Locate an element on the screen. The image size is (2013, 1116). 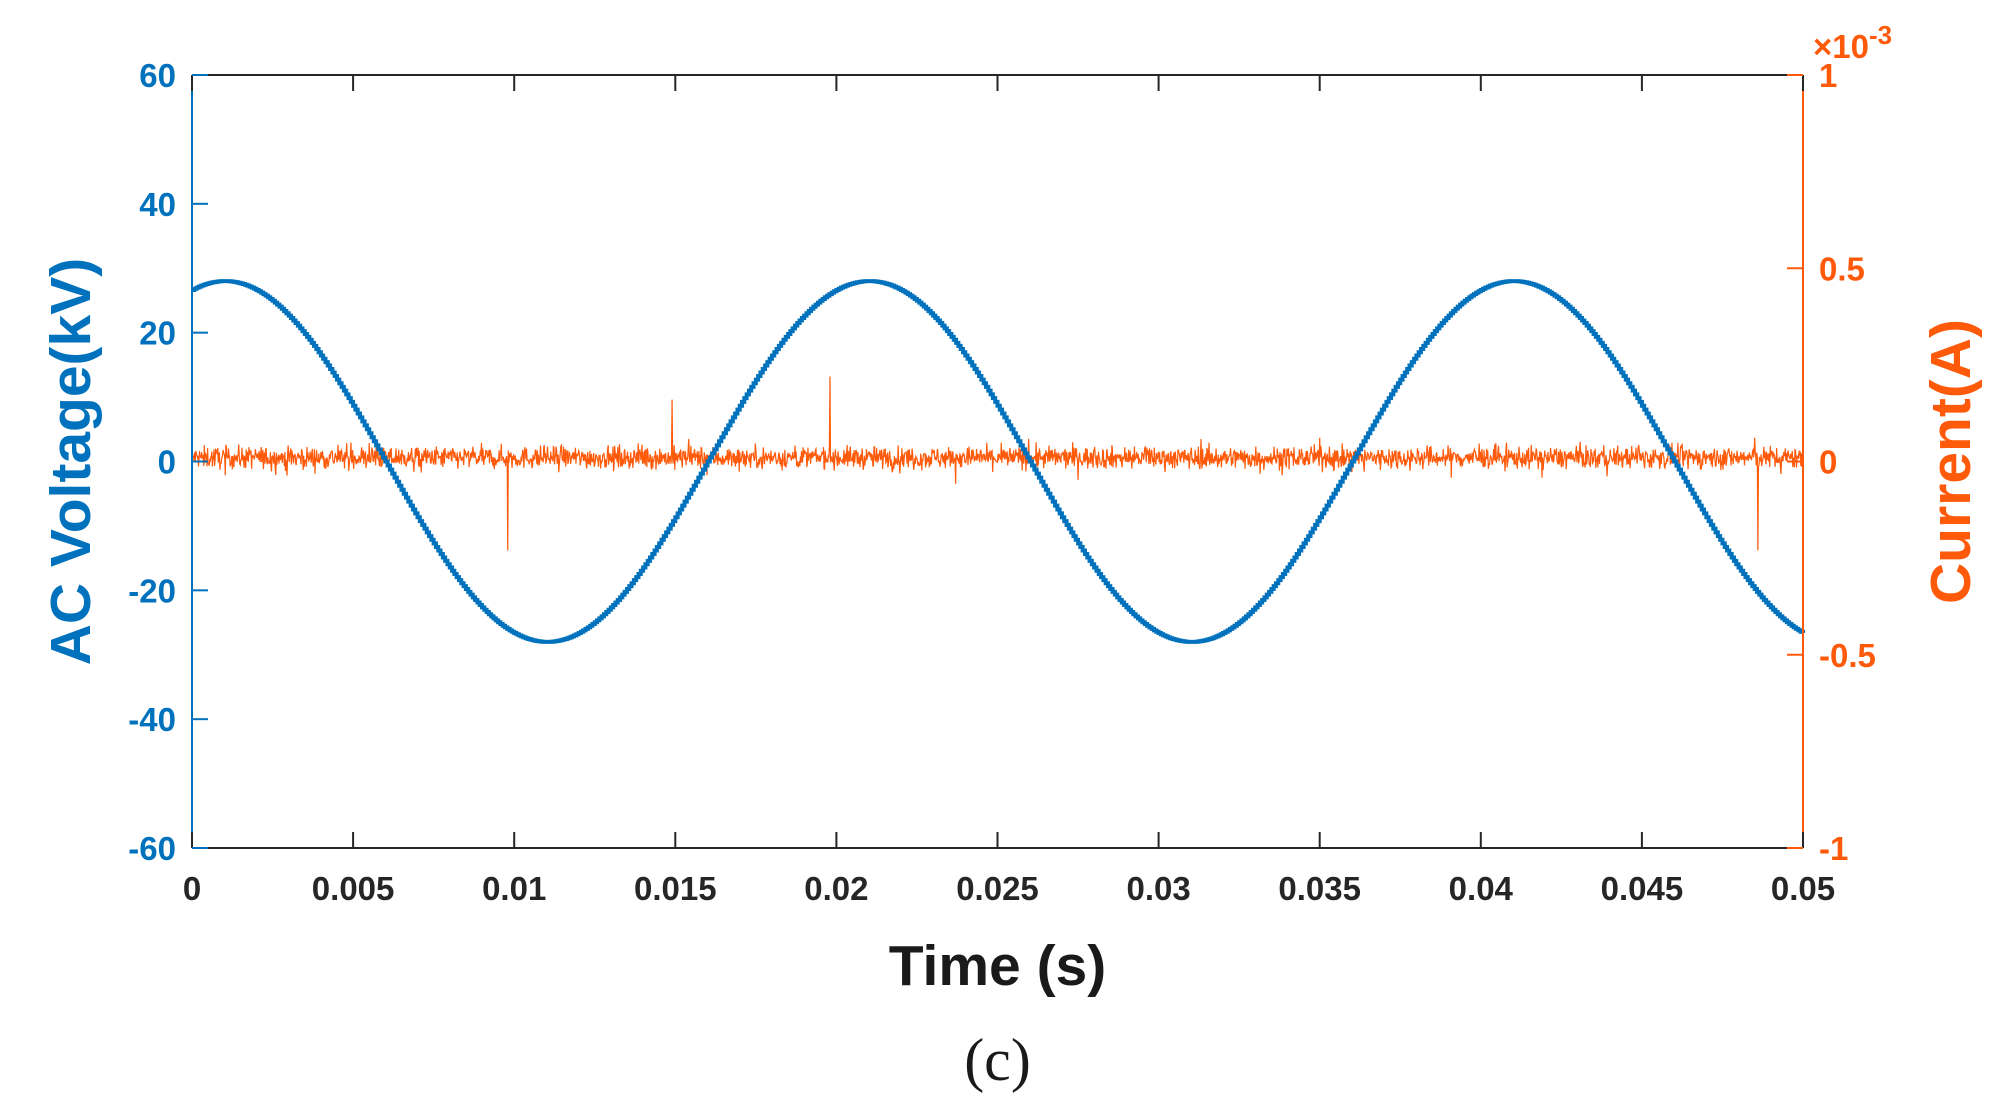
x-tick-label: 0.025 is located at coordinates (997, 888).